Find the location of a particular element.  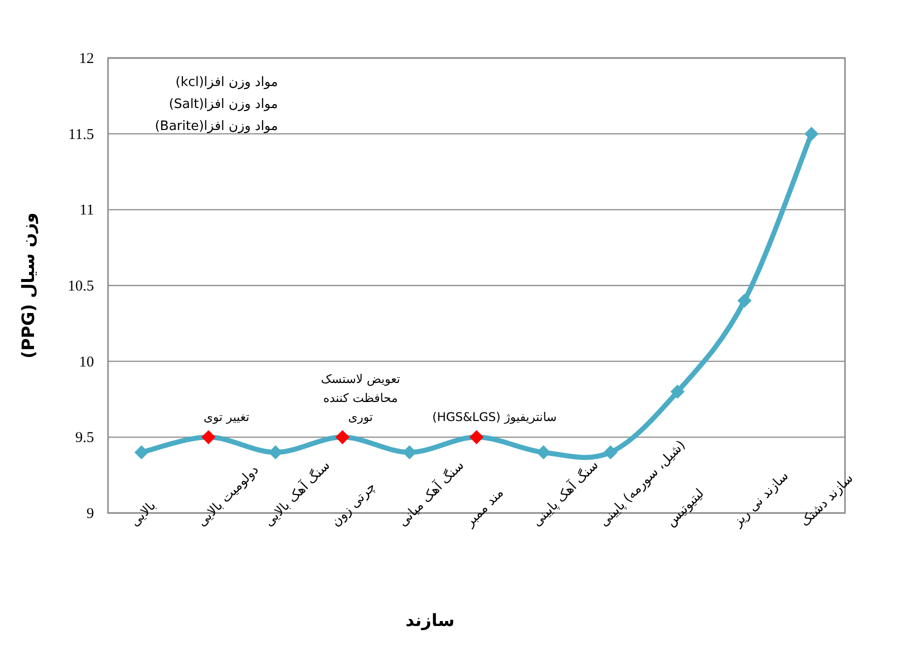

annotation: سانتریفیوژ (HGS&LGS) is located at coordinates (494, 417).